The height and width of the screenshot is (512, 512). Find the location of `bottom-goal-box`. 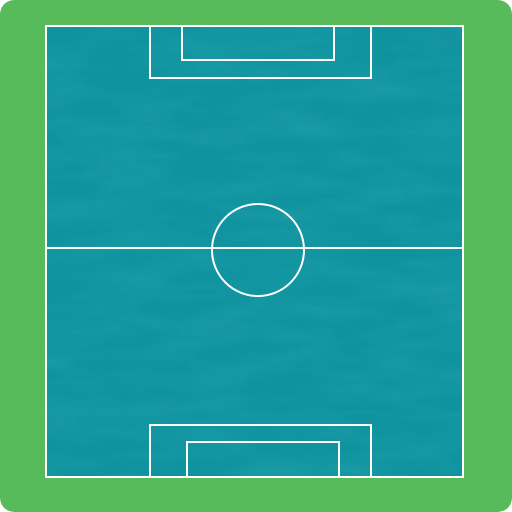

bottom-goal-box is located at coordinates (263, 459).